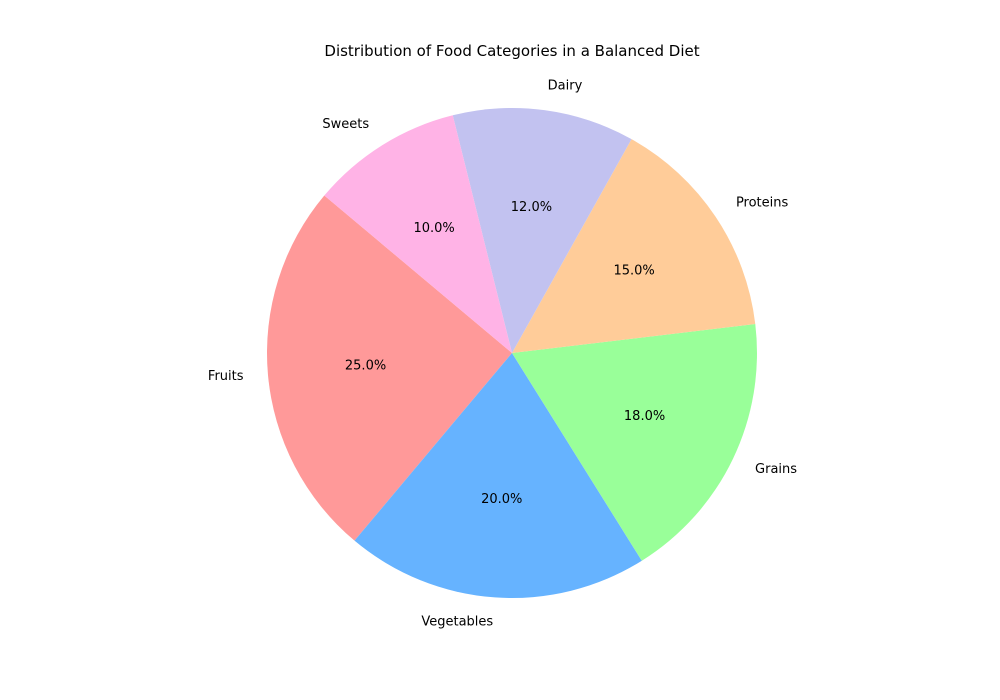  What do you see at coordinates (542, 231) in the screenshot?
I see `pie-slice-dairy` at bounding box center [542, 231].